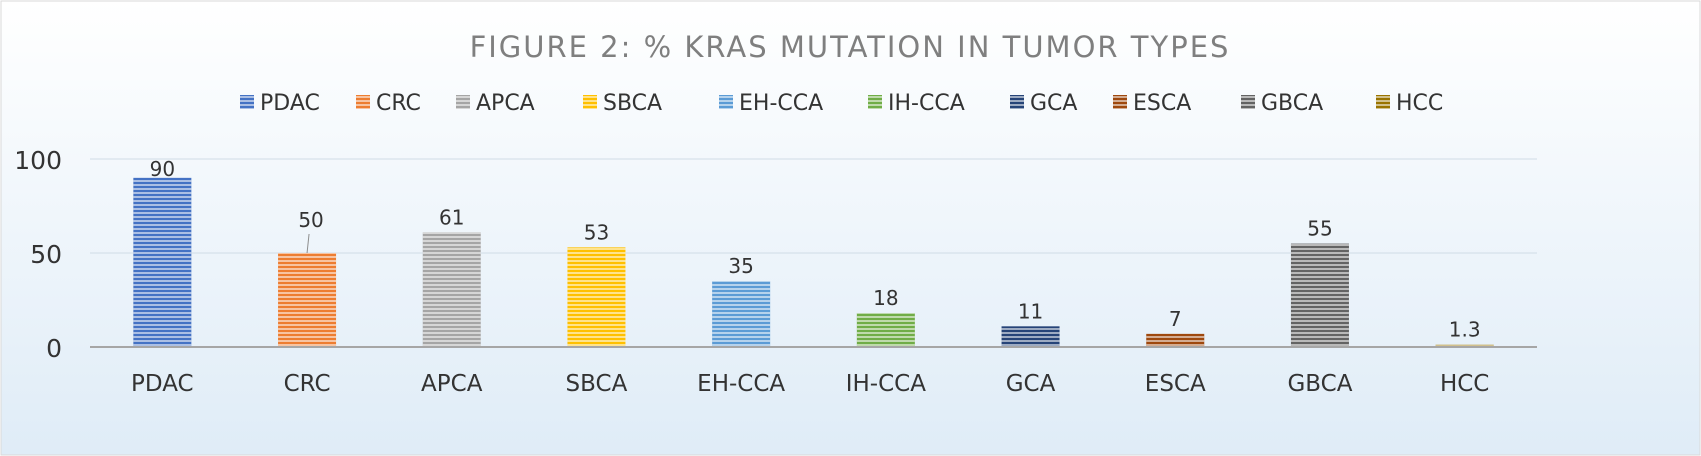 Image resolution: width=1701 pixels, height=456 pixels. What do you see at coordinates (1419, 103) in the screenshot?
I see `legend-label: HCC` at bounding box center [1419, 103].